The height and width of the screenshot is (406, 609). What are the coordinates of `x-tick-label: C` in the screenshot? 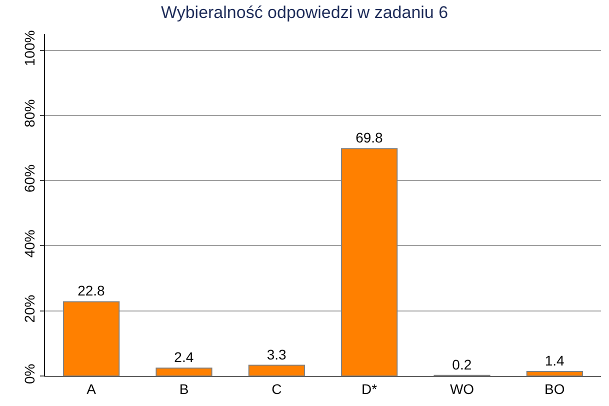 It's located at (277, 388).